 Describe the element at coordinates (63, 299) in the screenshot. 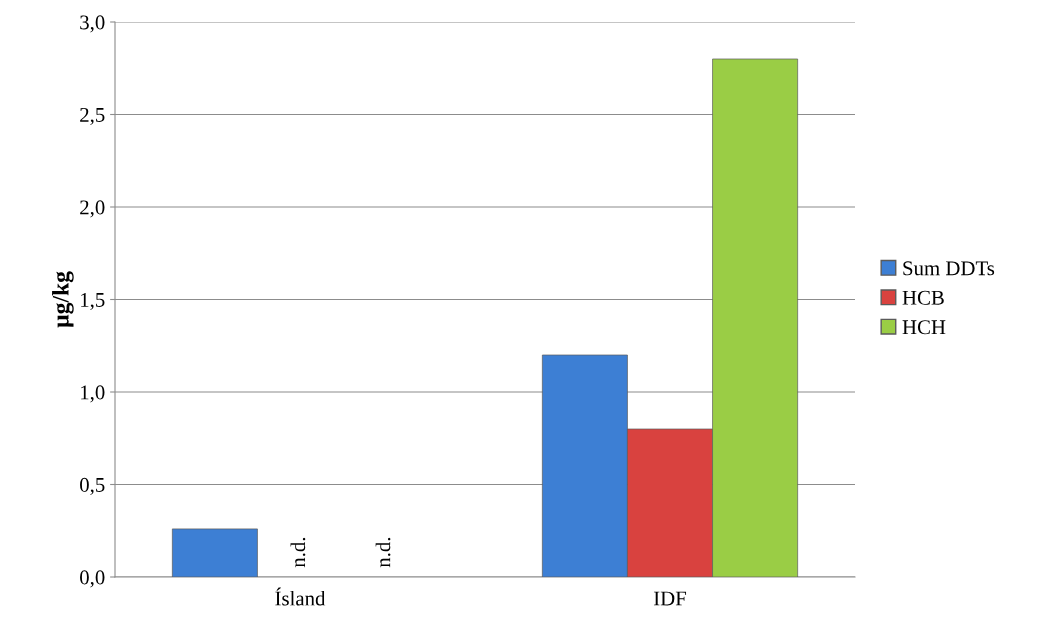

I see `y-axis-title: µg/kg` at that location.